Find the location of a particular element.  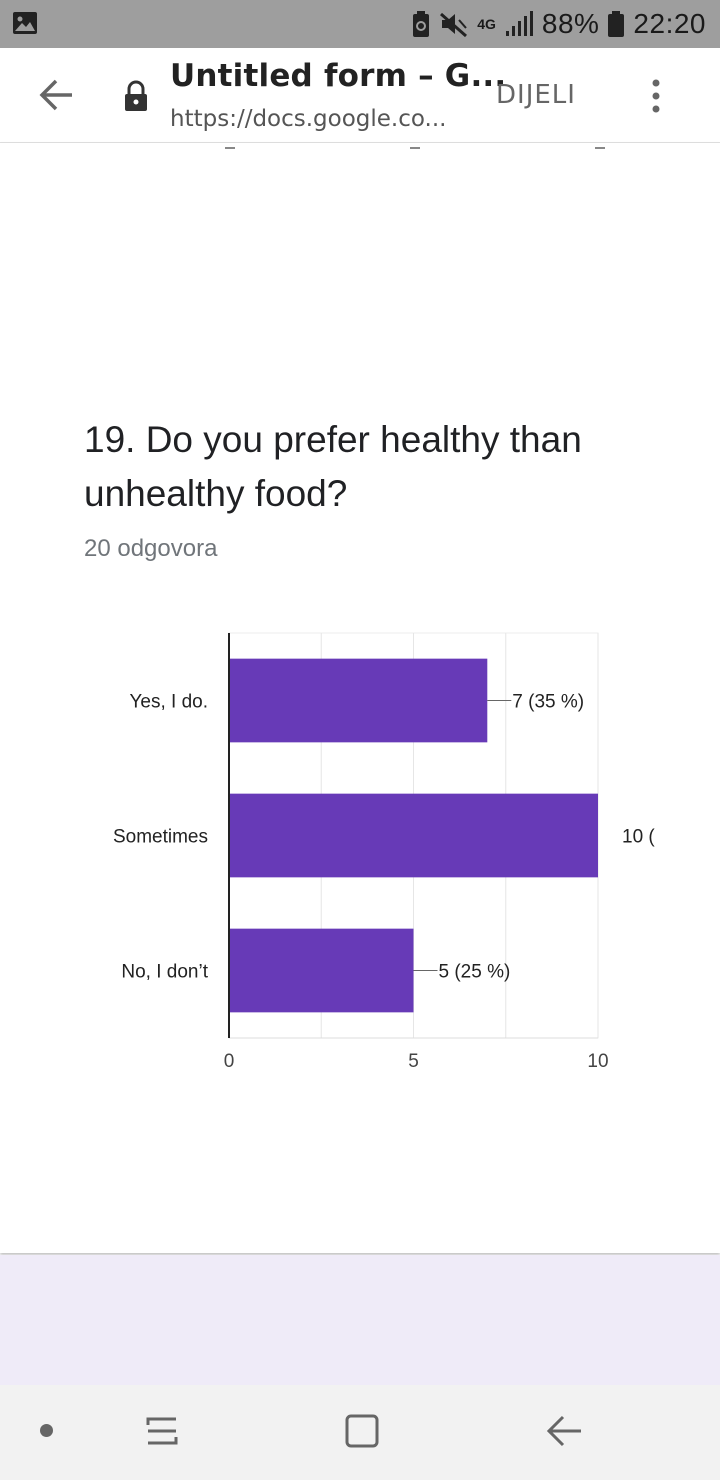

battery-icon is located at coordinates (616, 24).